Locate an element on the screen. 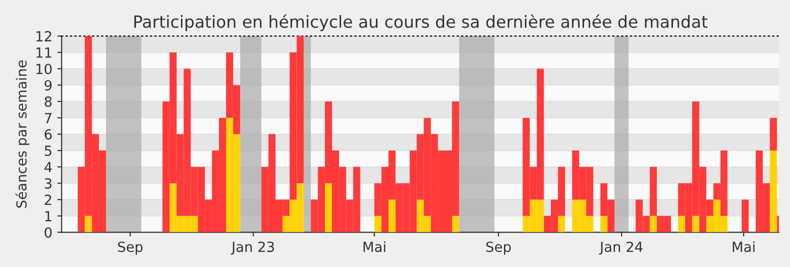 The width and height of the screenshot is (790, 267). chart-title: Participation en hémicycle au cours de sa dernière année de mandat is located at coordinates (421, 23).